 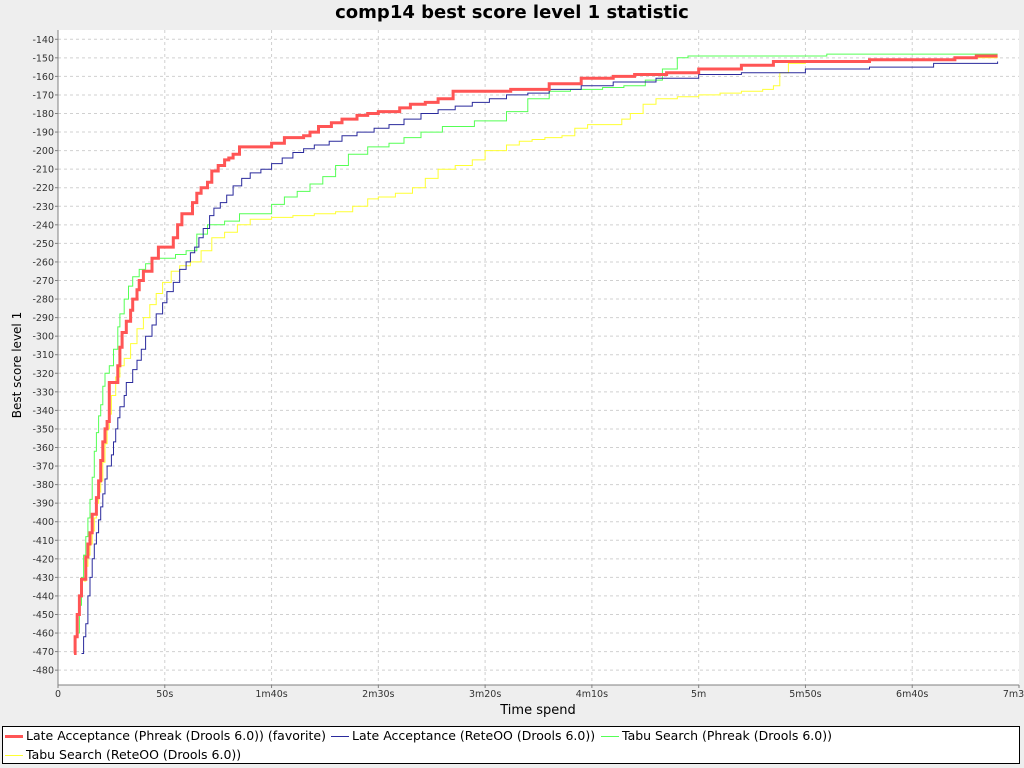 I want to click on chart-title: comp14 best score level 1 statistic, so click(x=512, y=12).